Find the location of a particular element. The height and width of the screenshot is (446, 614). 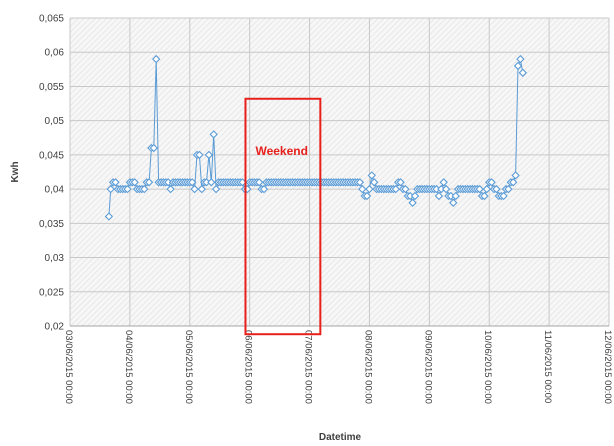

weekend-annotation: Weekend is located at coordinates (281, 151).